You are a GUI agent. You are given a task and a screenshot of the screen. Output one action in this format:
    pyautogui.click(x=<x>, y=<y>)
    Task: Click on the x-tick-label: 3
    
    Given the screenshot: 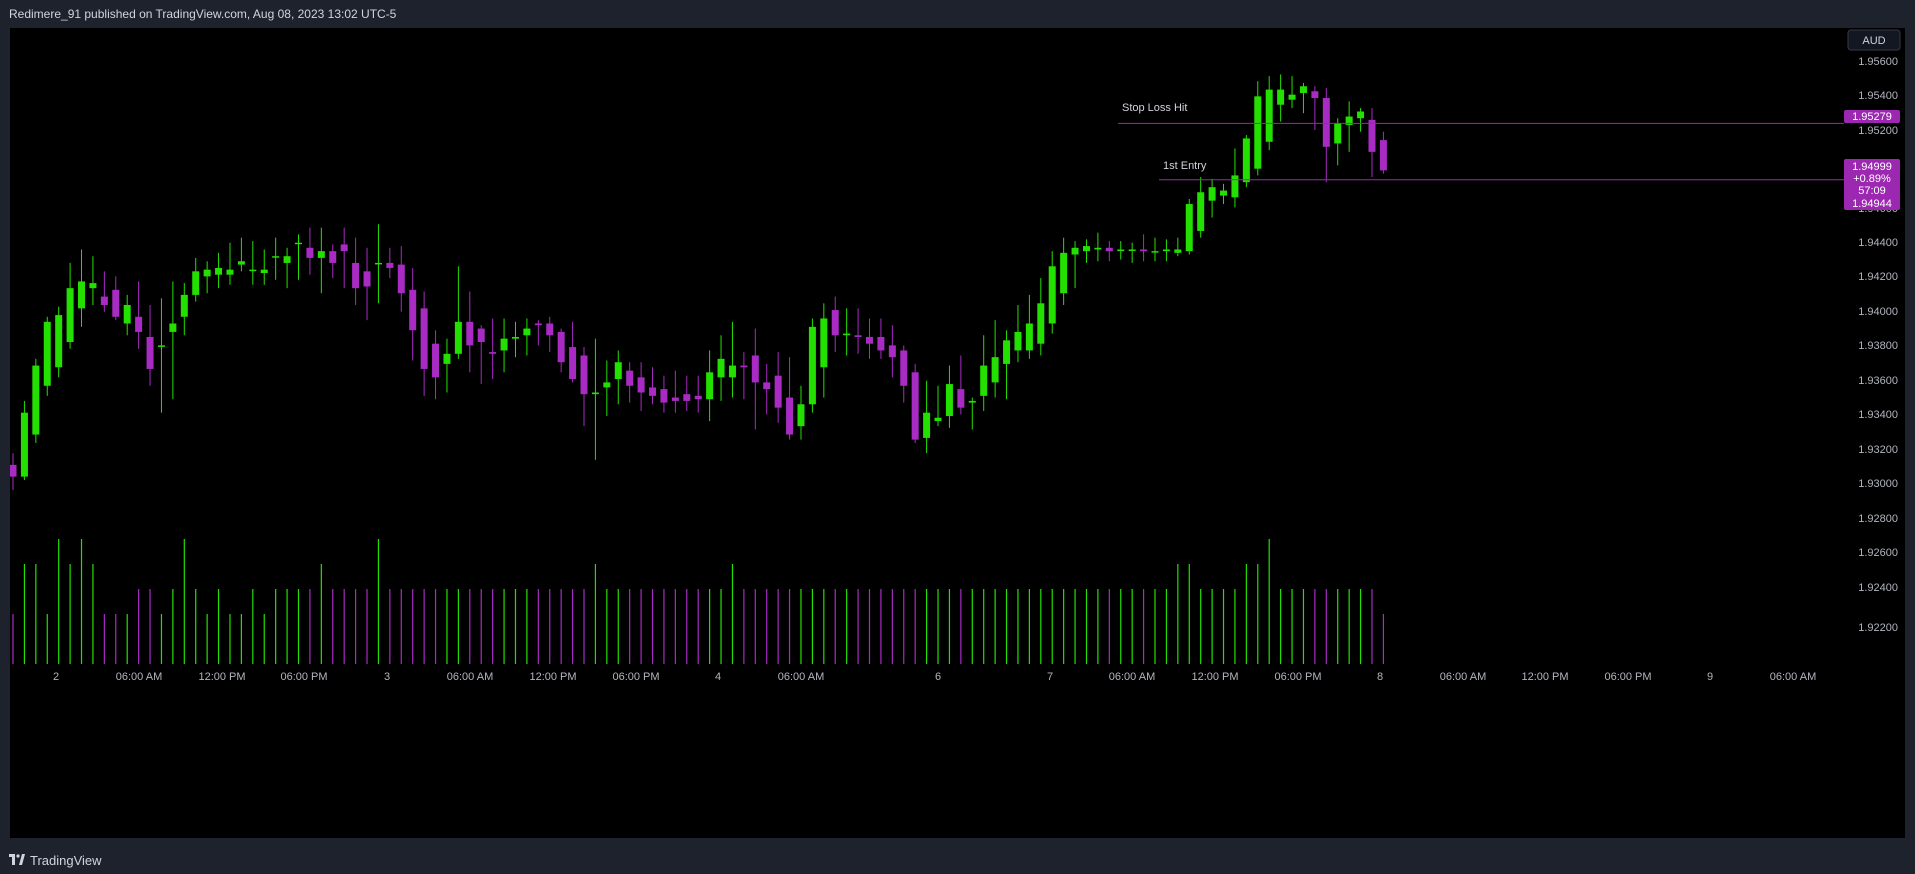 What is the action you would take?
    pyautogui.click(x=387, y=677)
    